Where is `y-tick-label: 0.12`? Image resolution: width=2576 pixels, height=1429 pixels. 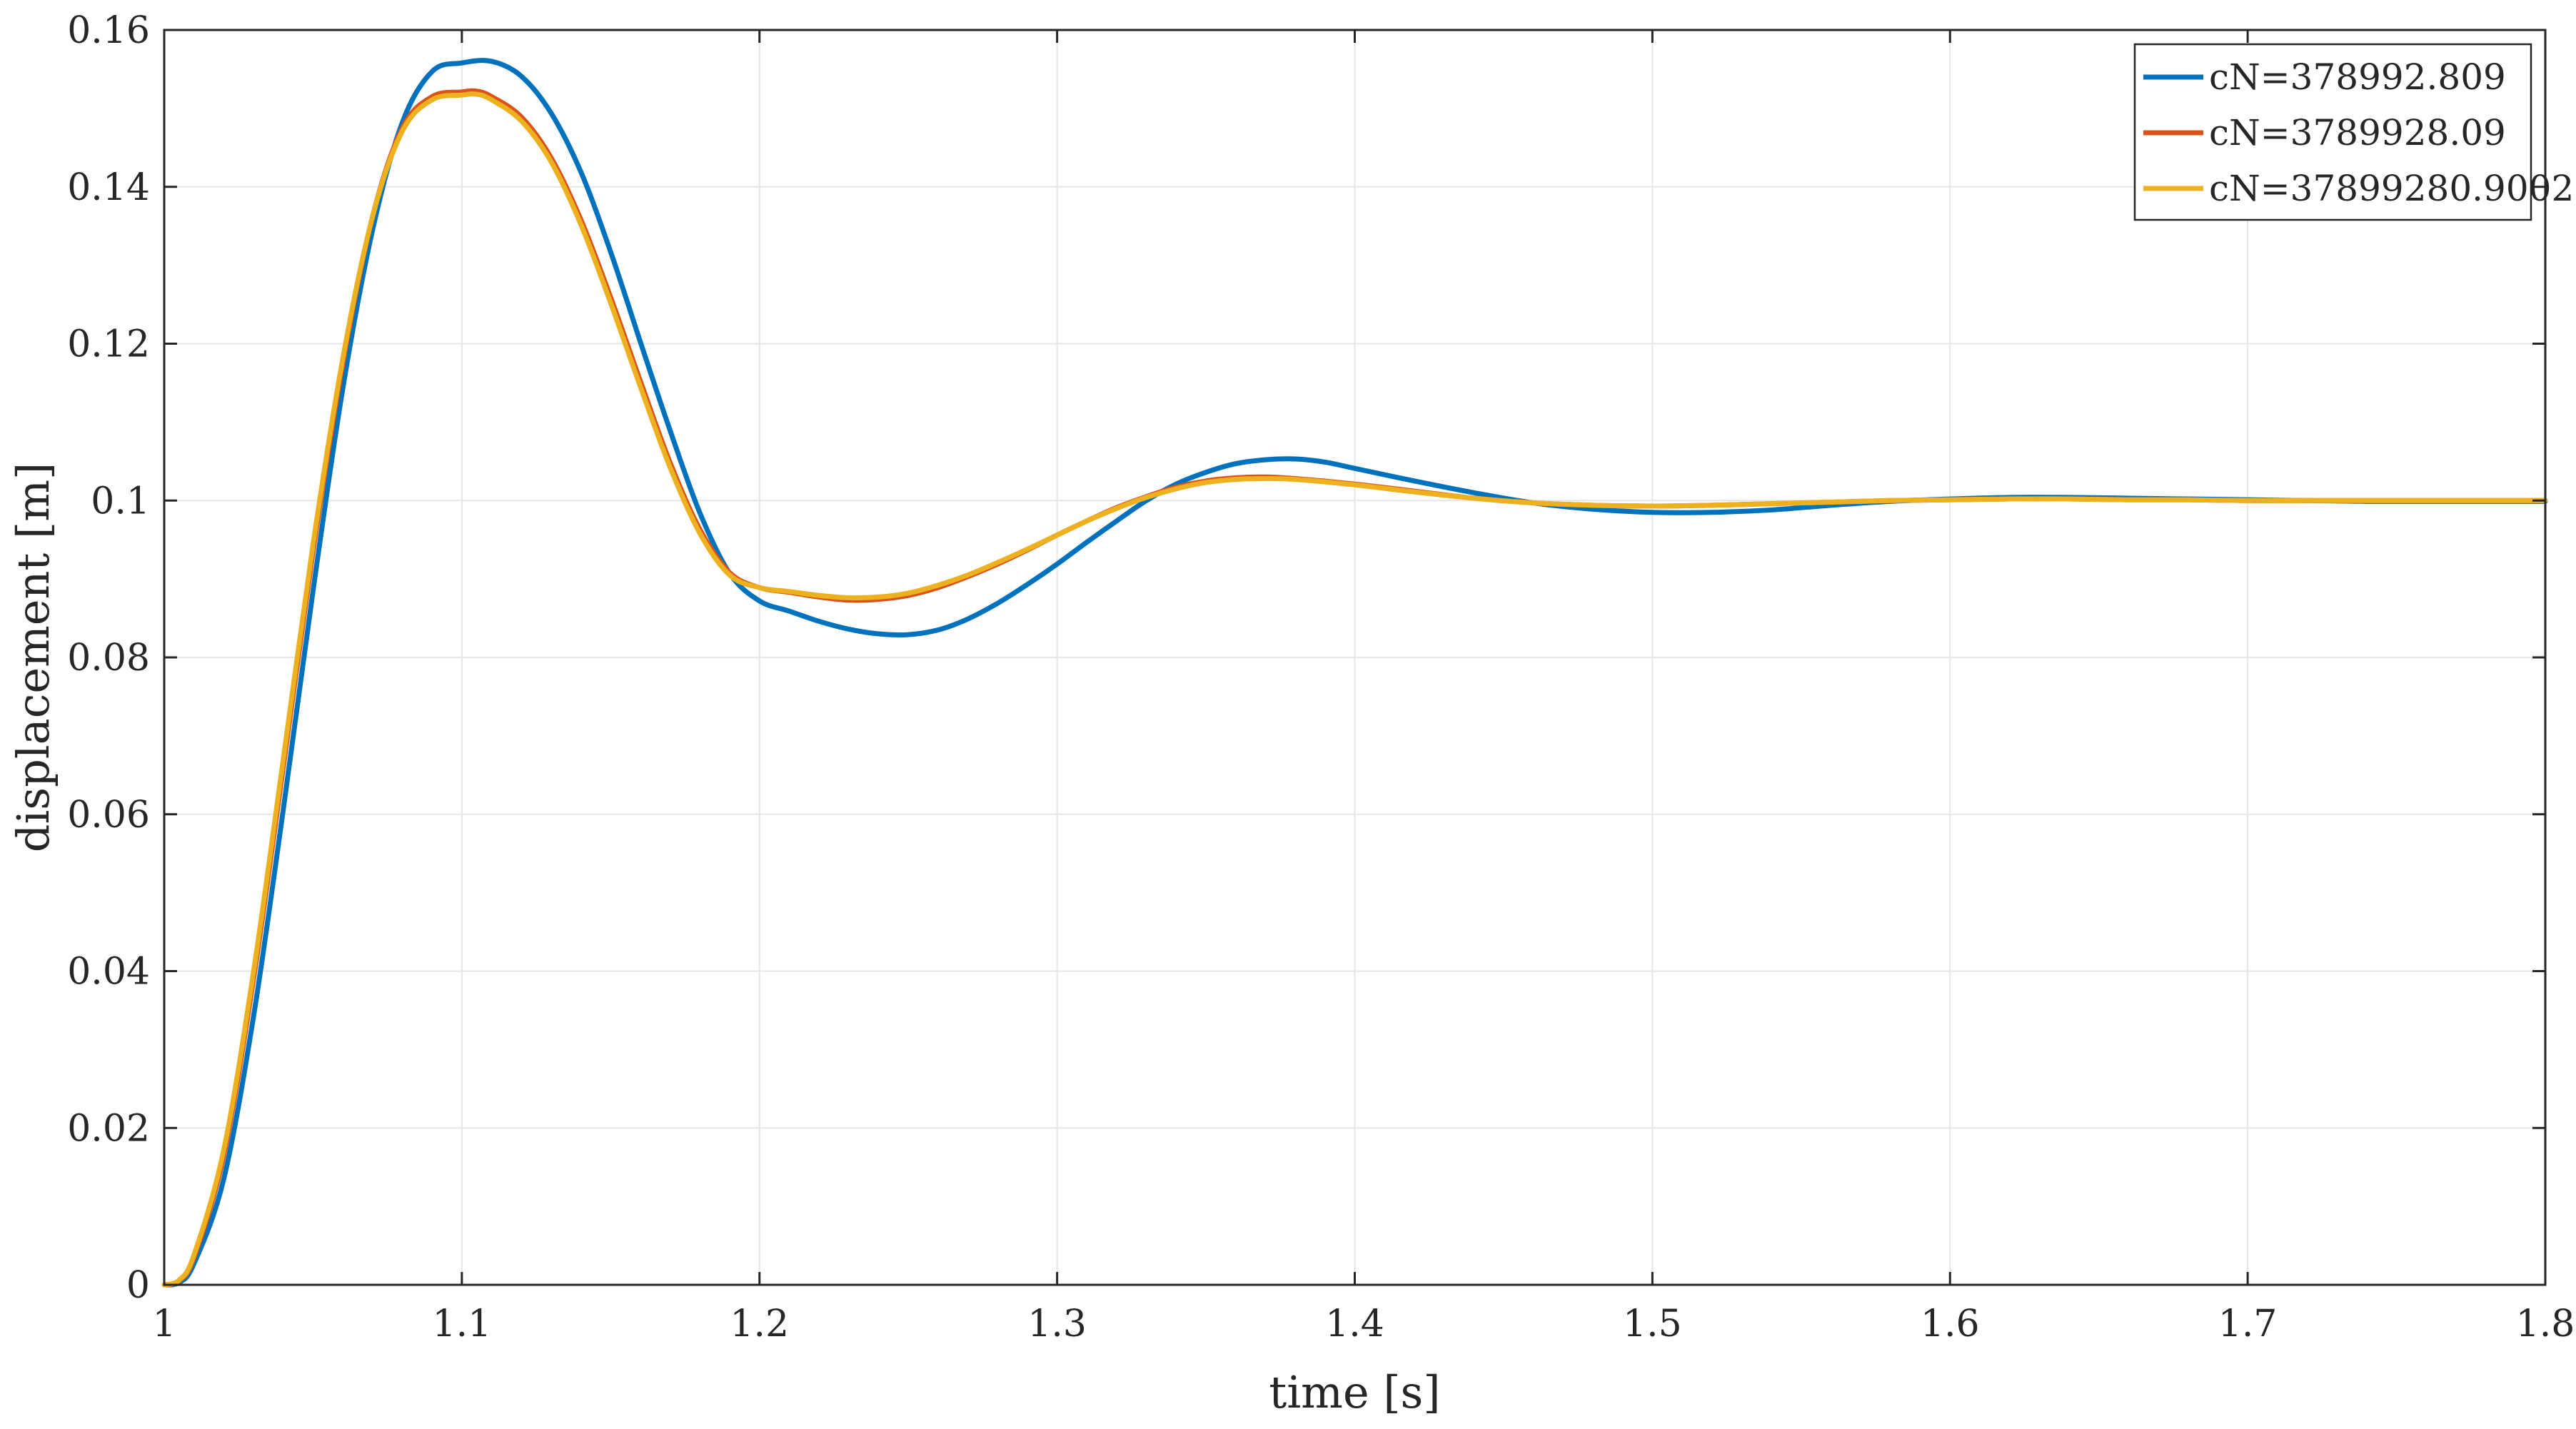 y-tick-label: 0.12 is located at coordinates (109, 344).